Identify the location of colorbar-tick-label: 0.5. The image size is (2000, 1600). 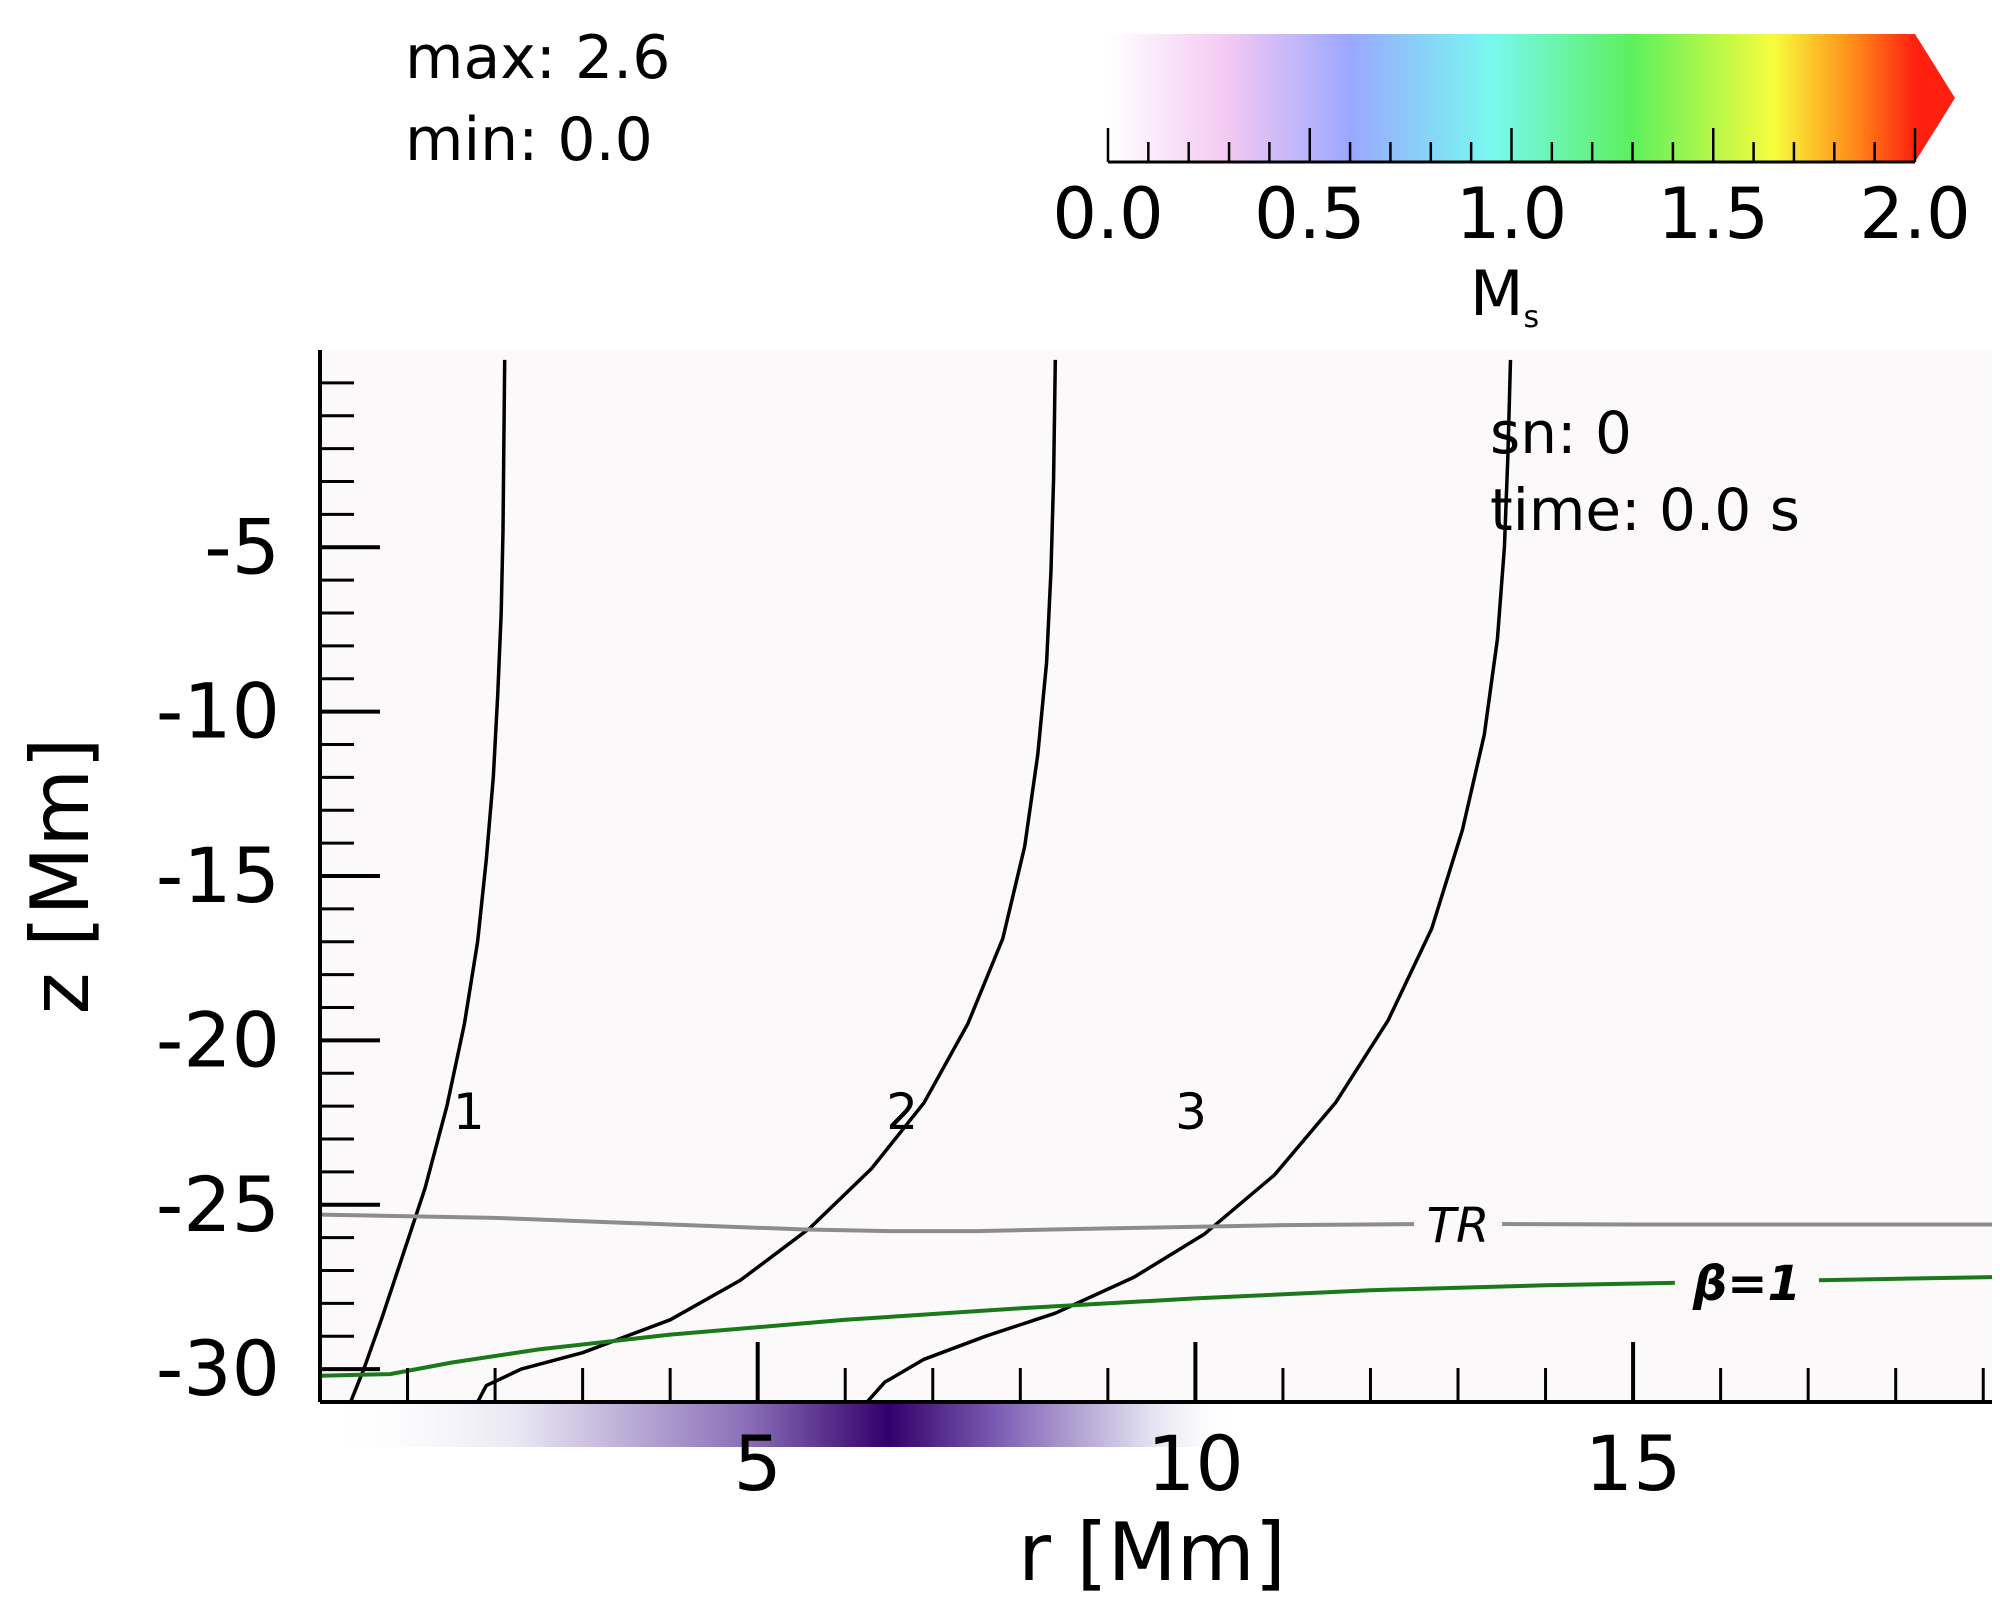
(1309, 214).